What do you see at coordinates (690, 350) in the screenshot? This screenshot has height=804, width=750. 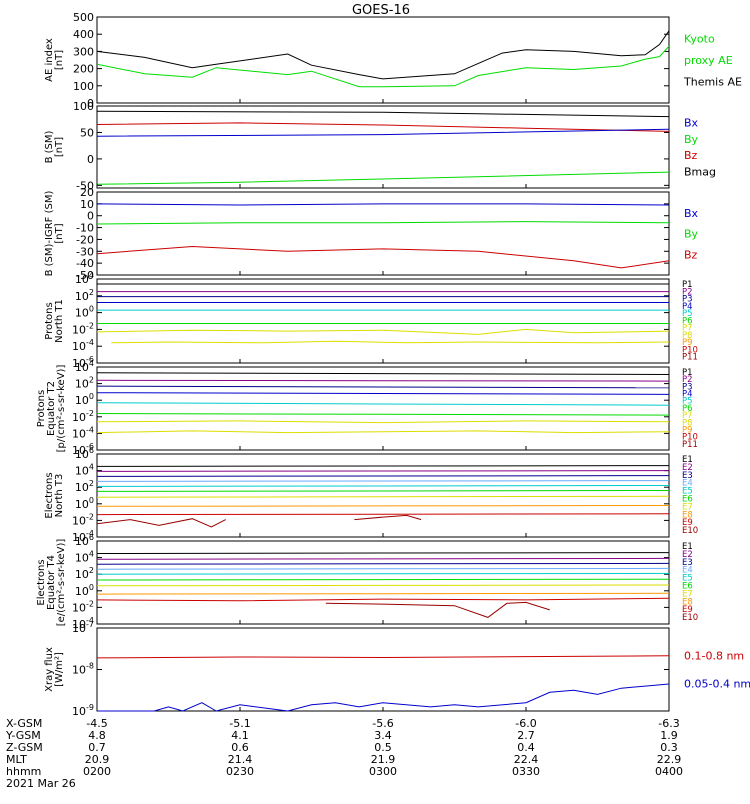 I see `legend-entry: P10` at bounding box center [690, 350].